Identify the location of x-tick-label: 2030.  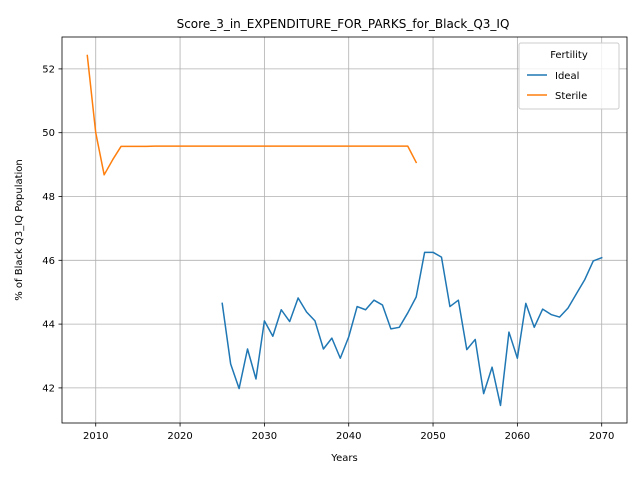
(264, 436).